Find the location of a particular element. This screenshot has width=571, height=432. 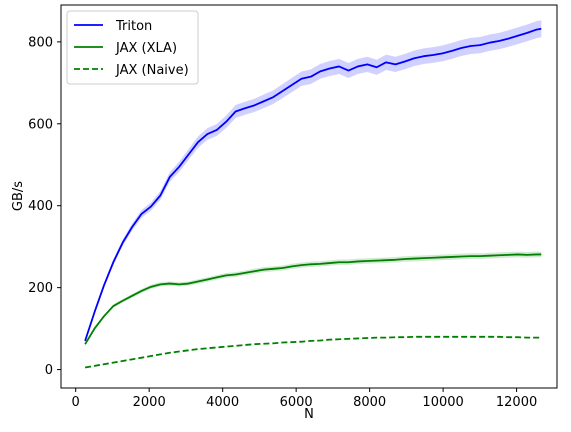

legend: Triton JAX (XLA) JAX (Naive) is located at coordinates (132, 47).